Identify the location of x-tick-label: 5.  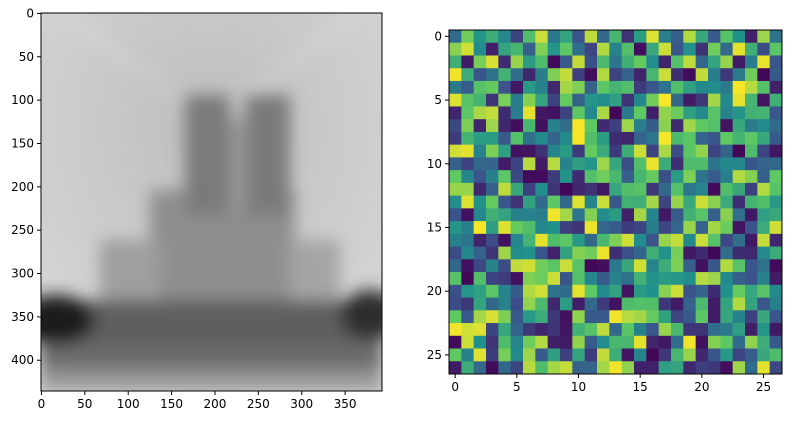
(517, 387).